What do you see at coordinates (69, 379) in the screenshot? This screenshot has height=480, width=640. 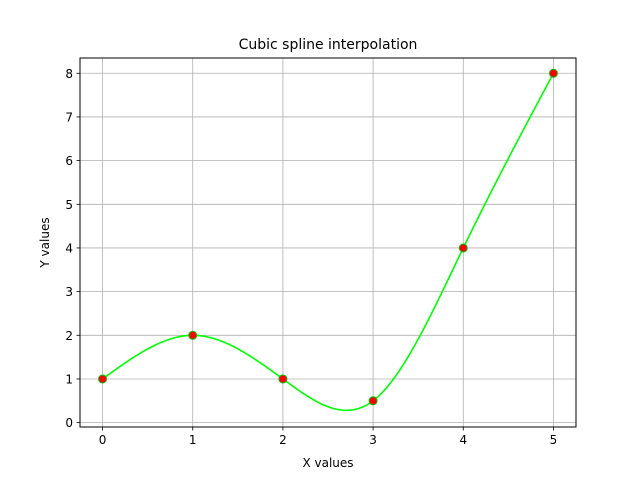 I see `y-tick-label: 1` at bounding box center [69, 379].